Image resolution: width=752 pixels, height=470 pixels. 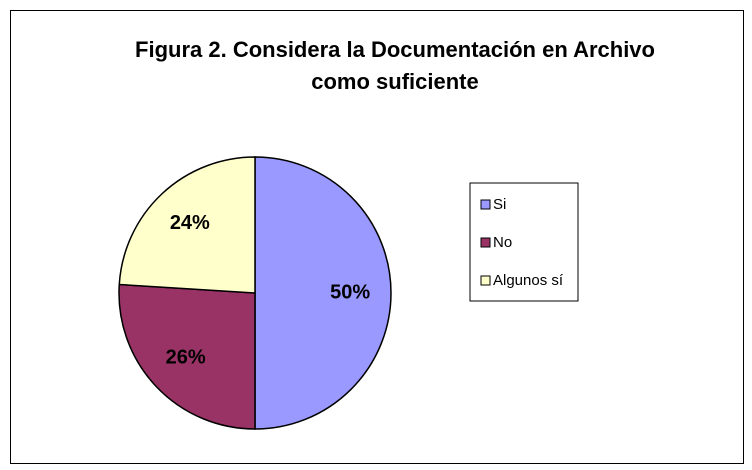 I want to click on data-label: 50%, so click(x=350, y=292).